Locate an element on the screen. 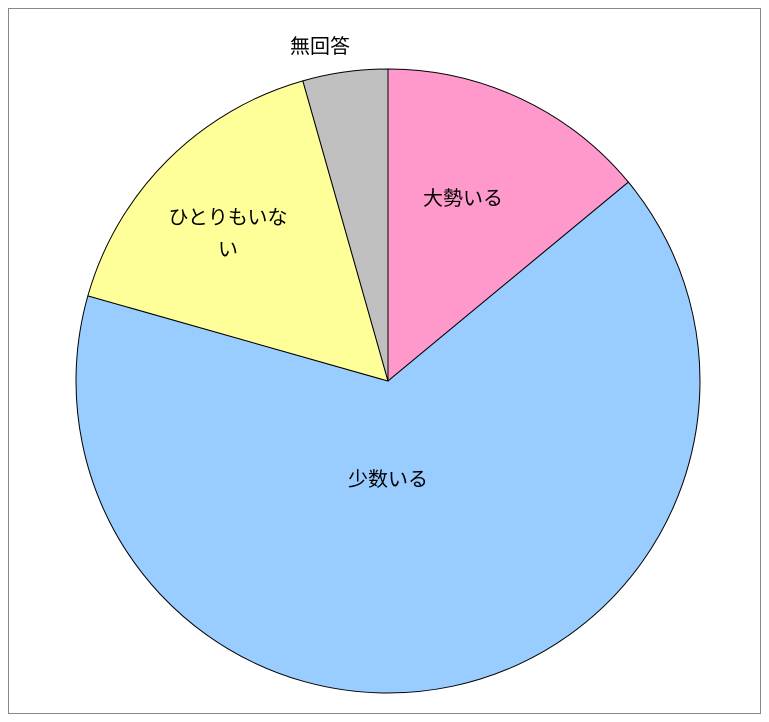  slice-label: 少数いる is located at coordinates (388, 479).